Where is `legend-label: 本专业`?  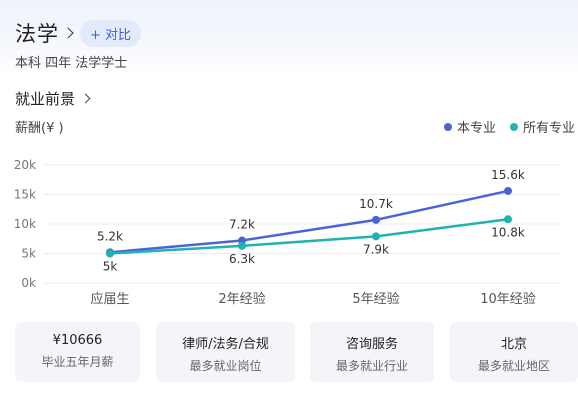 legend-label: 本专业 is located at coordinates (476, 128).